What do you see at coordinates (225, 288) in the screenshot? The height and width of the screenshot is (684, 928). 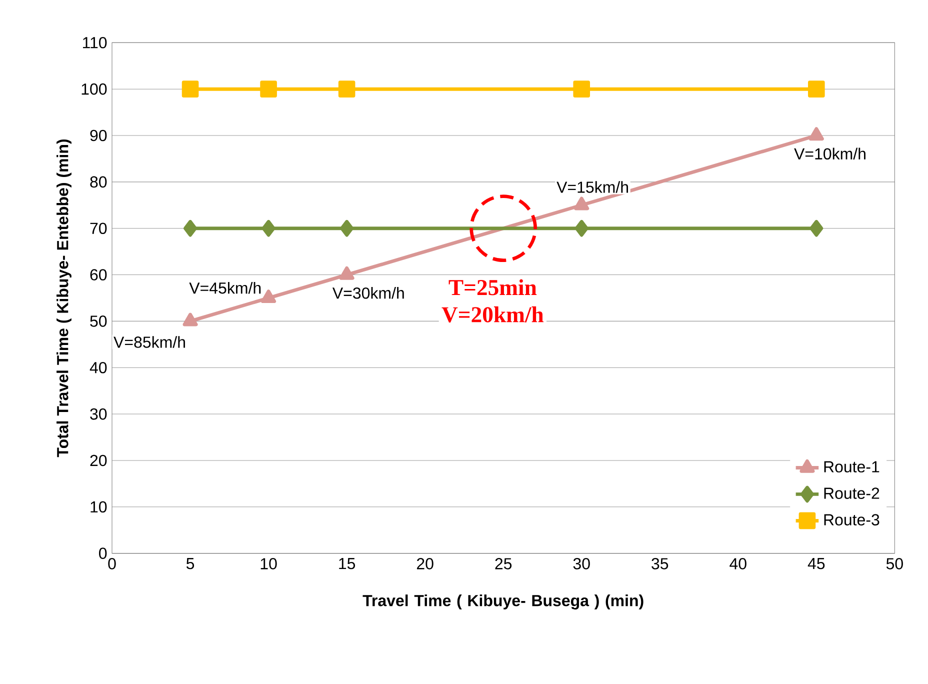 I see `annotation: V=45km/h` at bounding box center [225, 288].